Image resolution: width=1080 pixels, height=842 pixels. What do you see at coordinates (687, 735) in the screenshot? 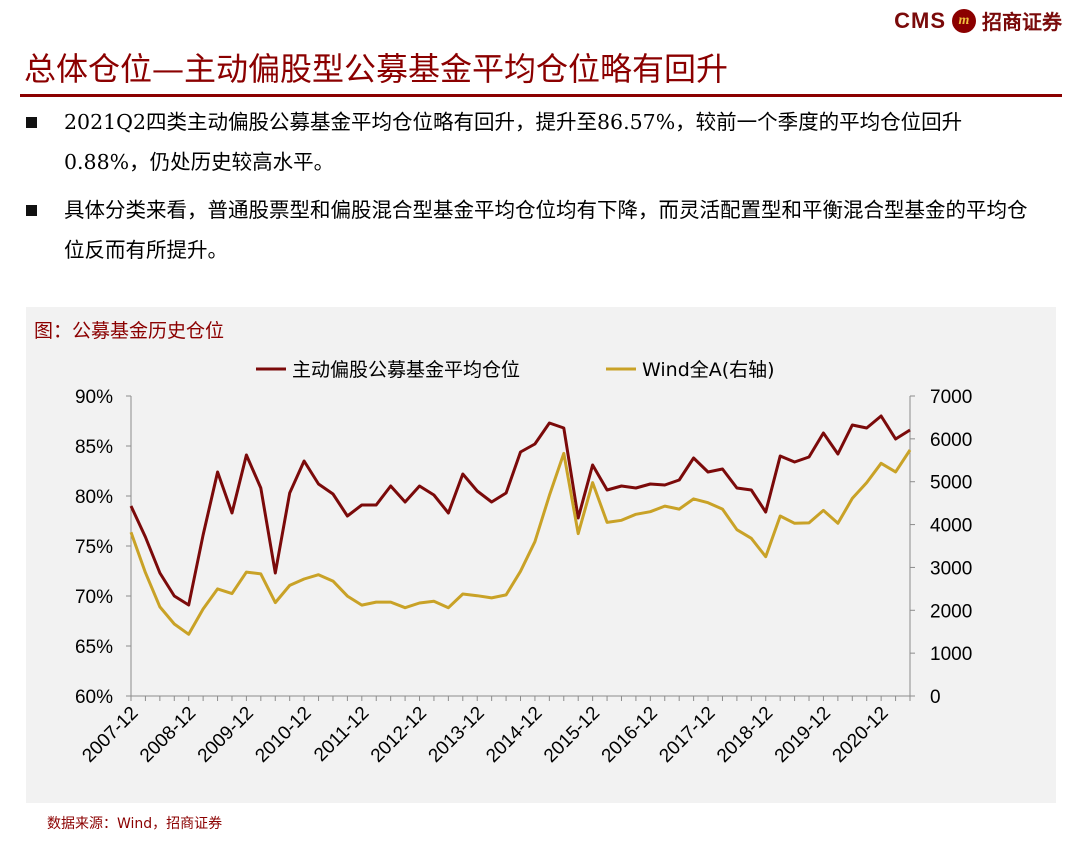
I see `x-tick-label: 2017-12` at bounding box center [687, 735].